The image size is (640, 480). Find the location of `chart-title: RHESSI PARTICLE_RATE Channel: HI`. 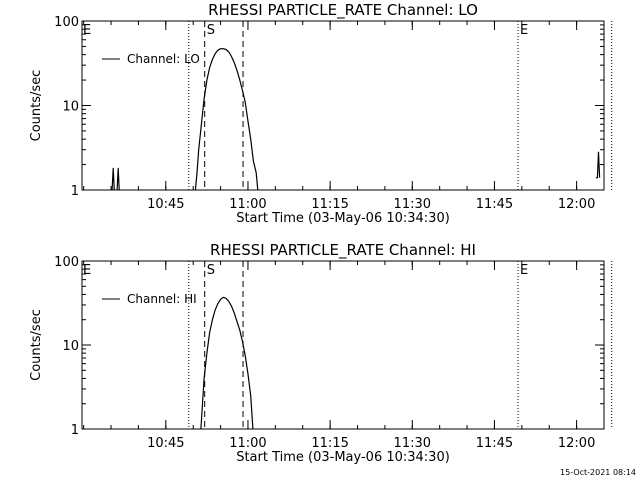

chart-title: RHESSI PARTICLE_RATE Channel: HI is located at coordinates (343, 250).